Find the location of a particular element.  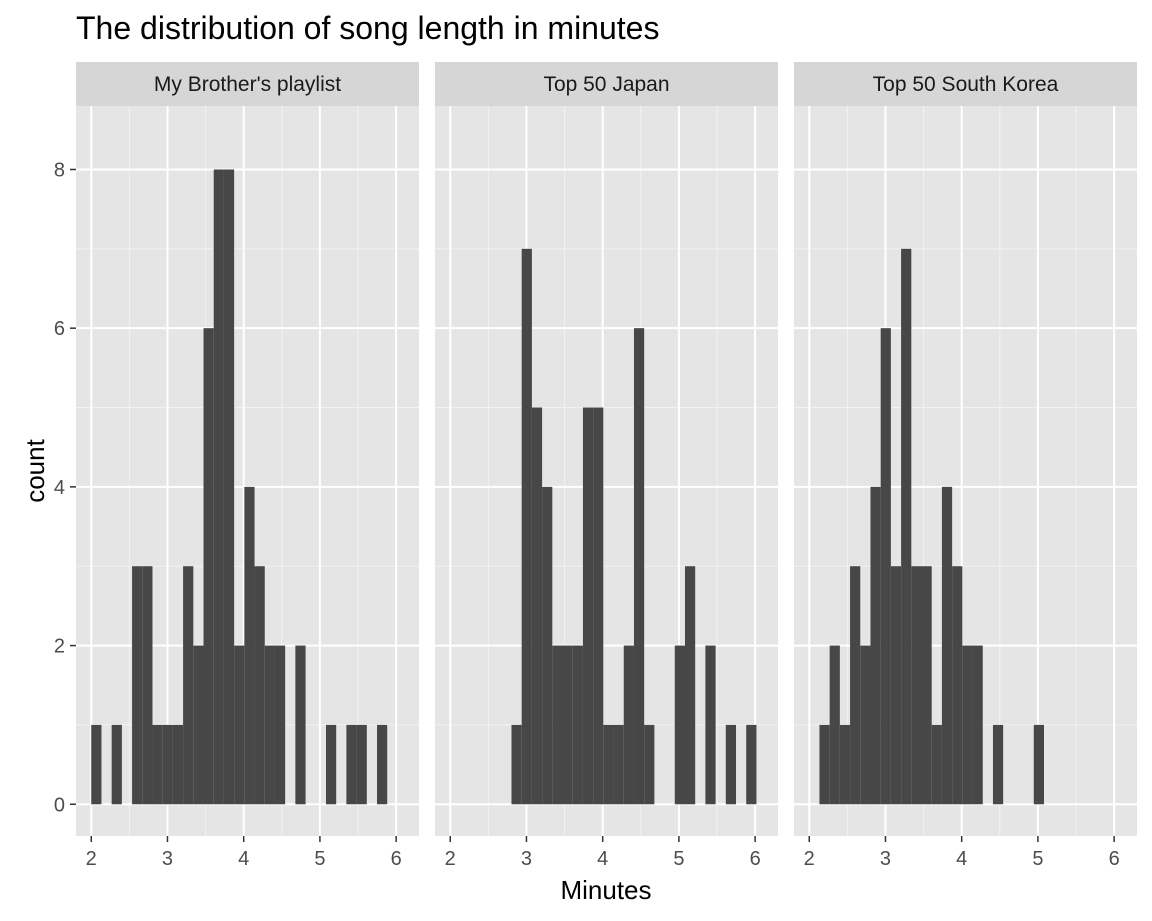

y-tick-label: 4 is located at coordinates (59, 488).